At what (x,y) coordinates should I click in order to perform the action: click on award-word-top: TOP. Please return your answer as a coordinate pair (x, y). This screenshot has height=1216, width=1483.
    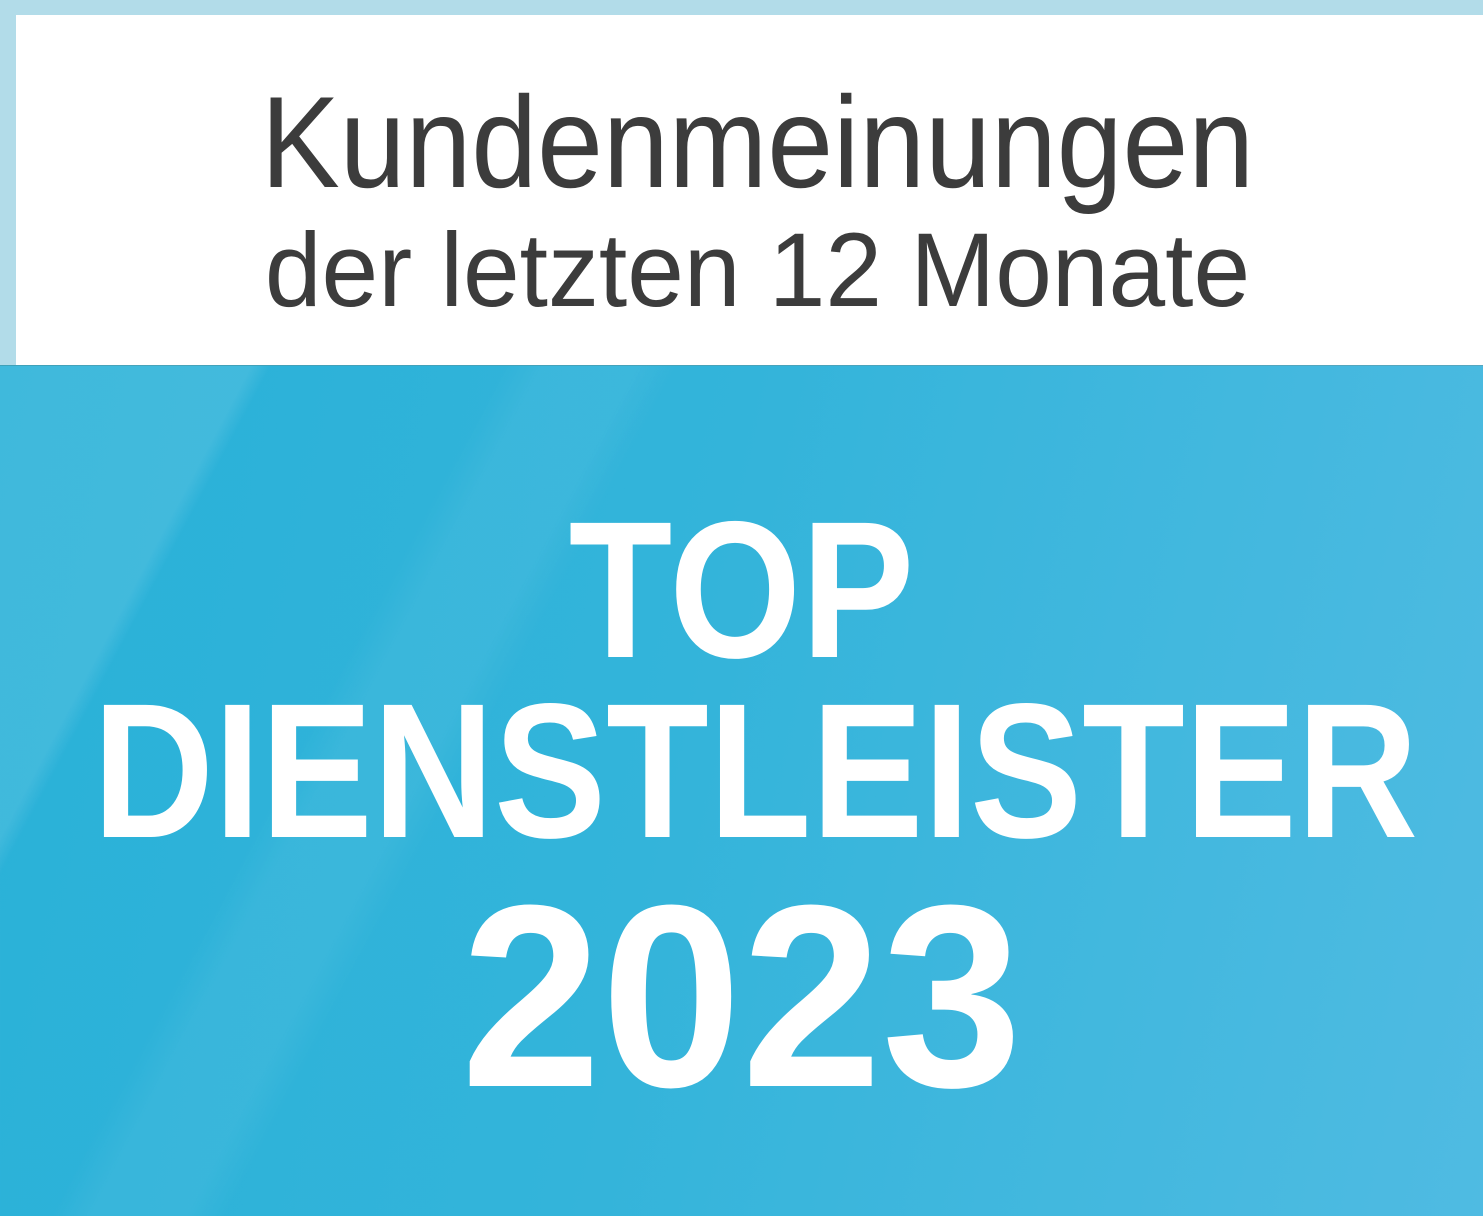
    Looking at the image, I should click on (741, 590).